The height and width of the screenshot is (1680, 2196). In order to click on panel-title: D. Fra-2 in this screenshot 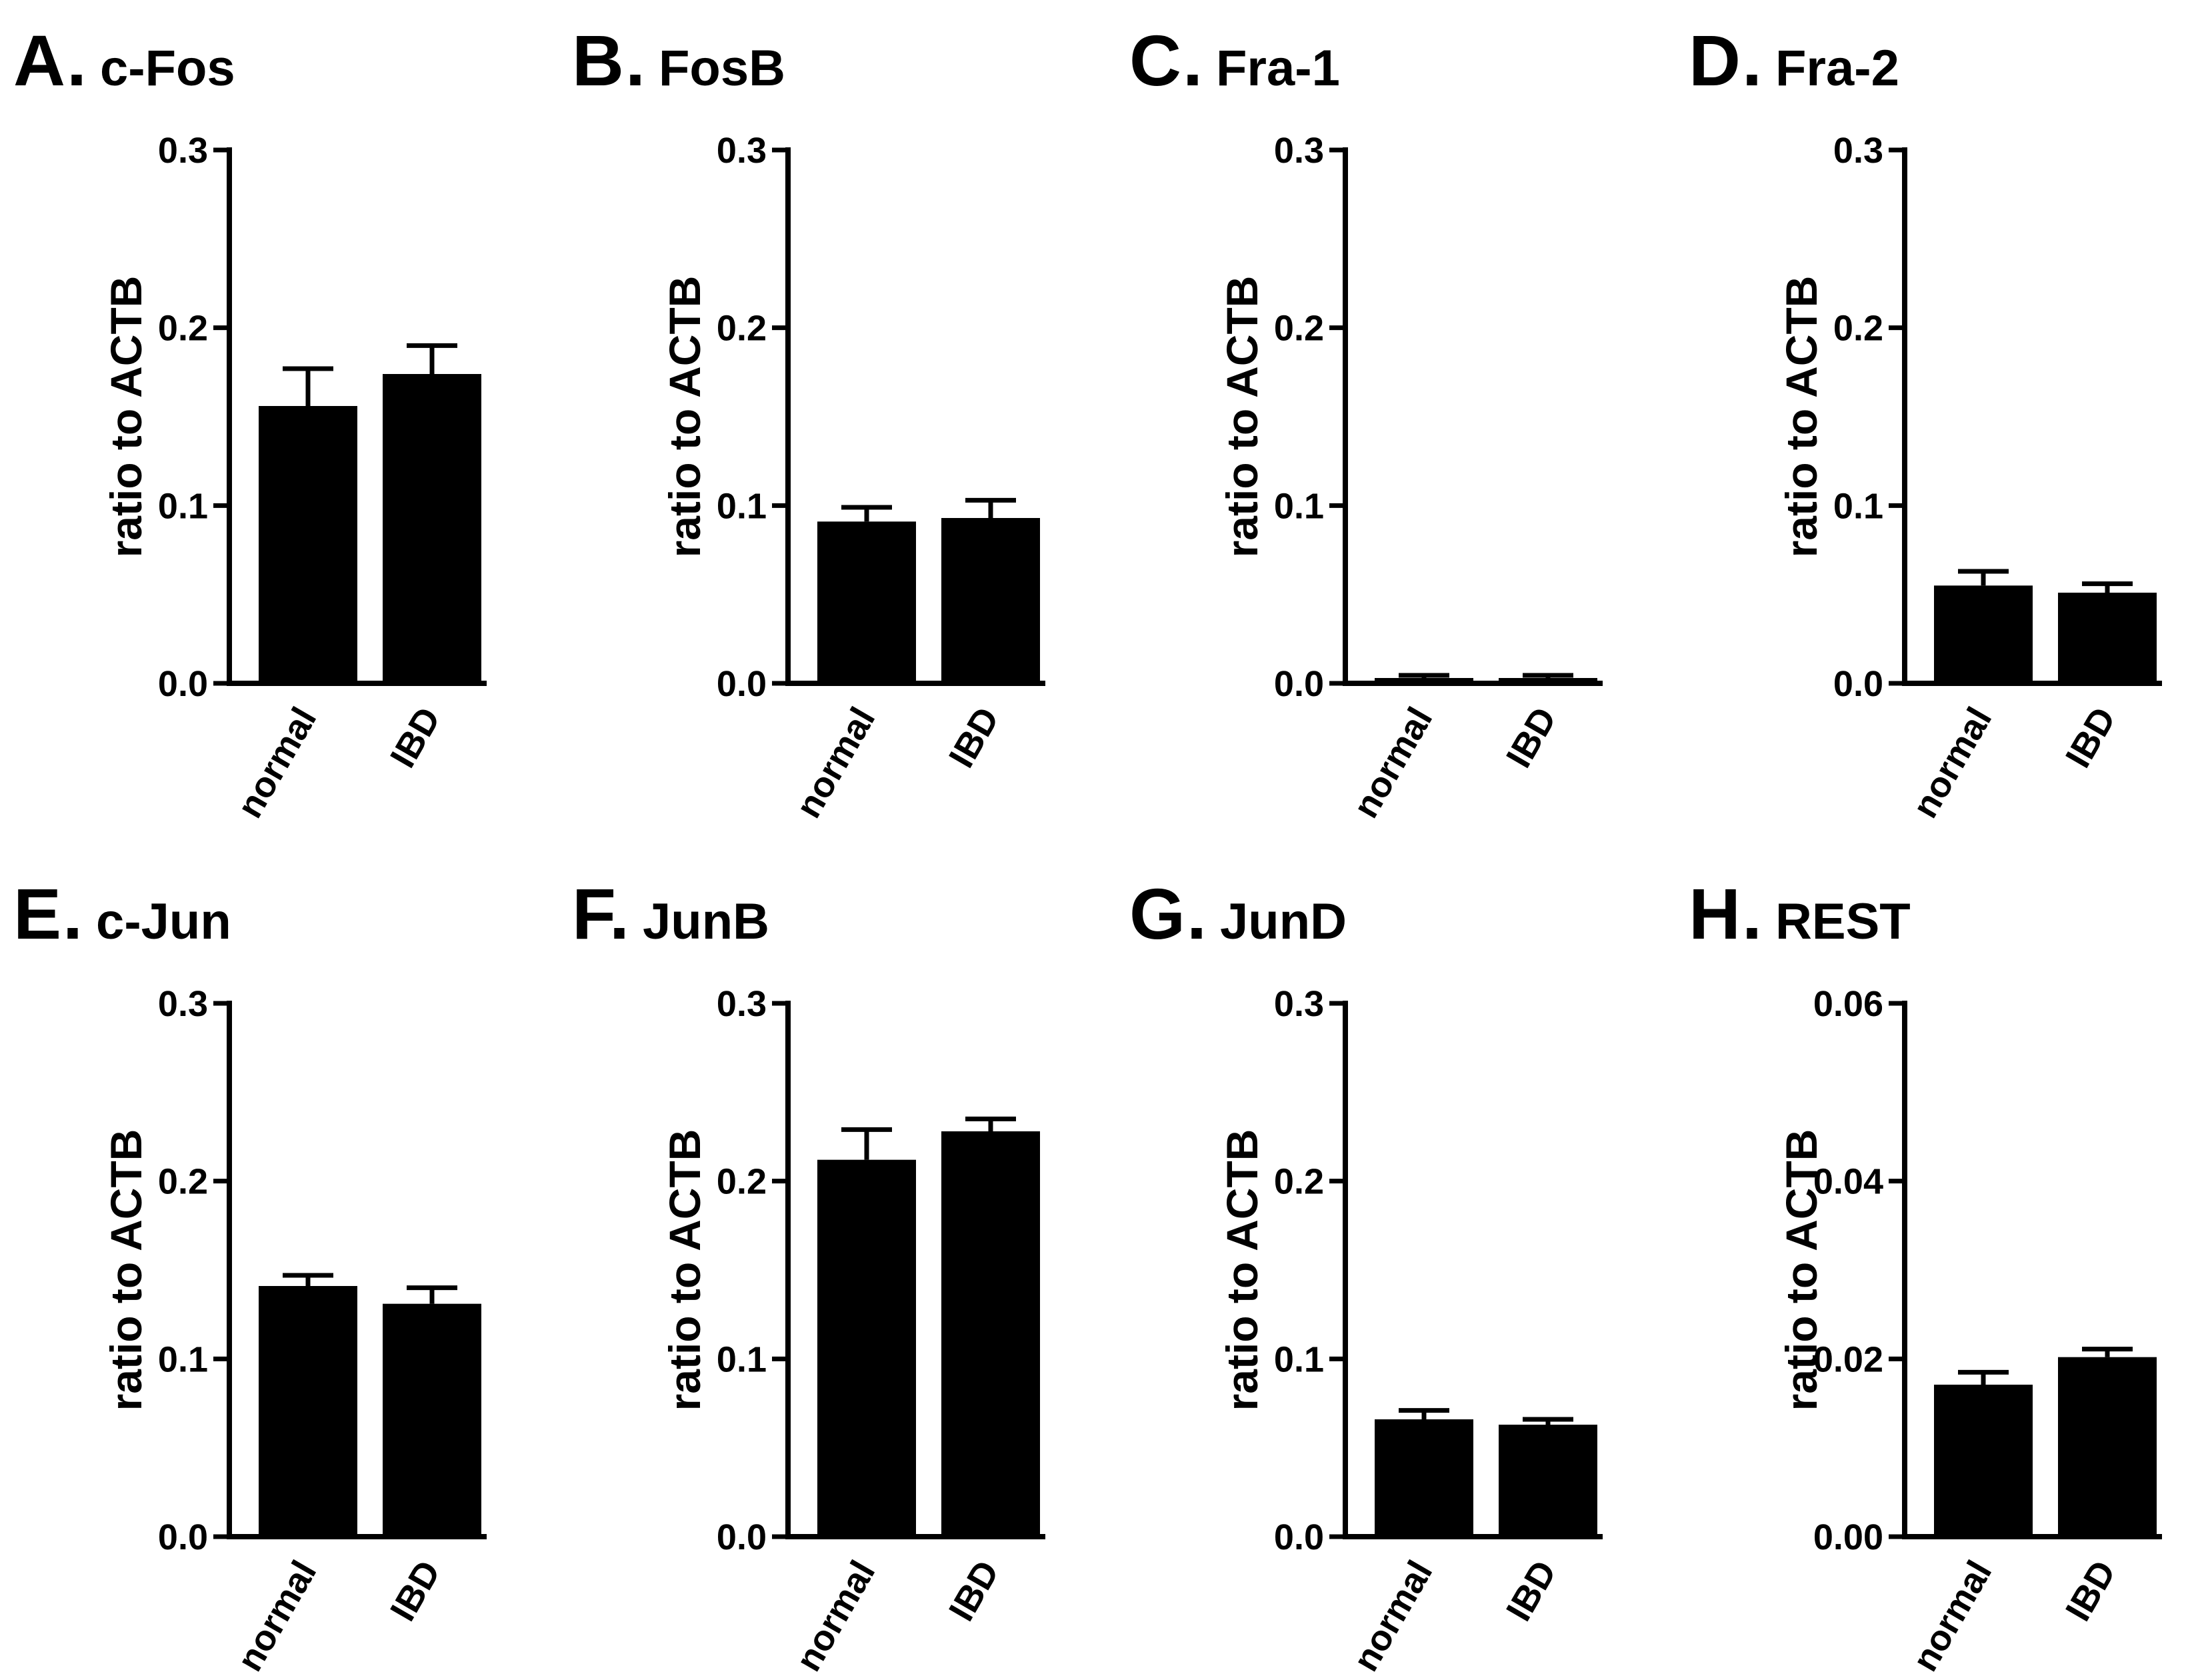, I will do `click(1794, 60)`.